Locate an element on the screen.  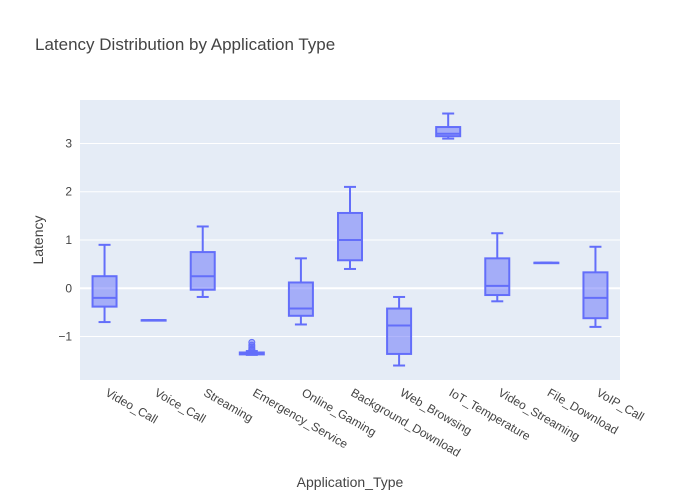
box-Emergency_Service is located at coordinates (251, 347).